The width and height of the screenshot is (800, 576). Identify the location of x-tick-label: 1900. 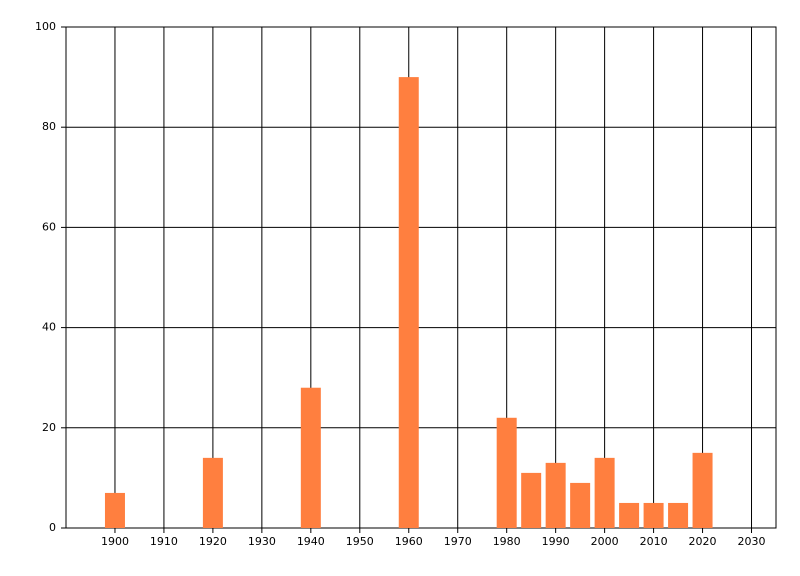
(115, 541).